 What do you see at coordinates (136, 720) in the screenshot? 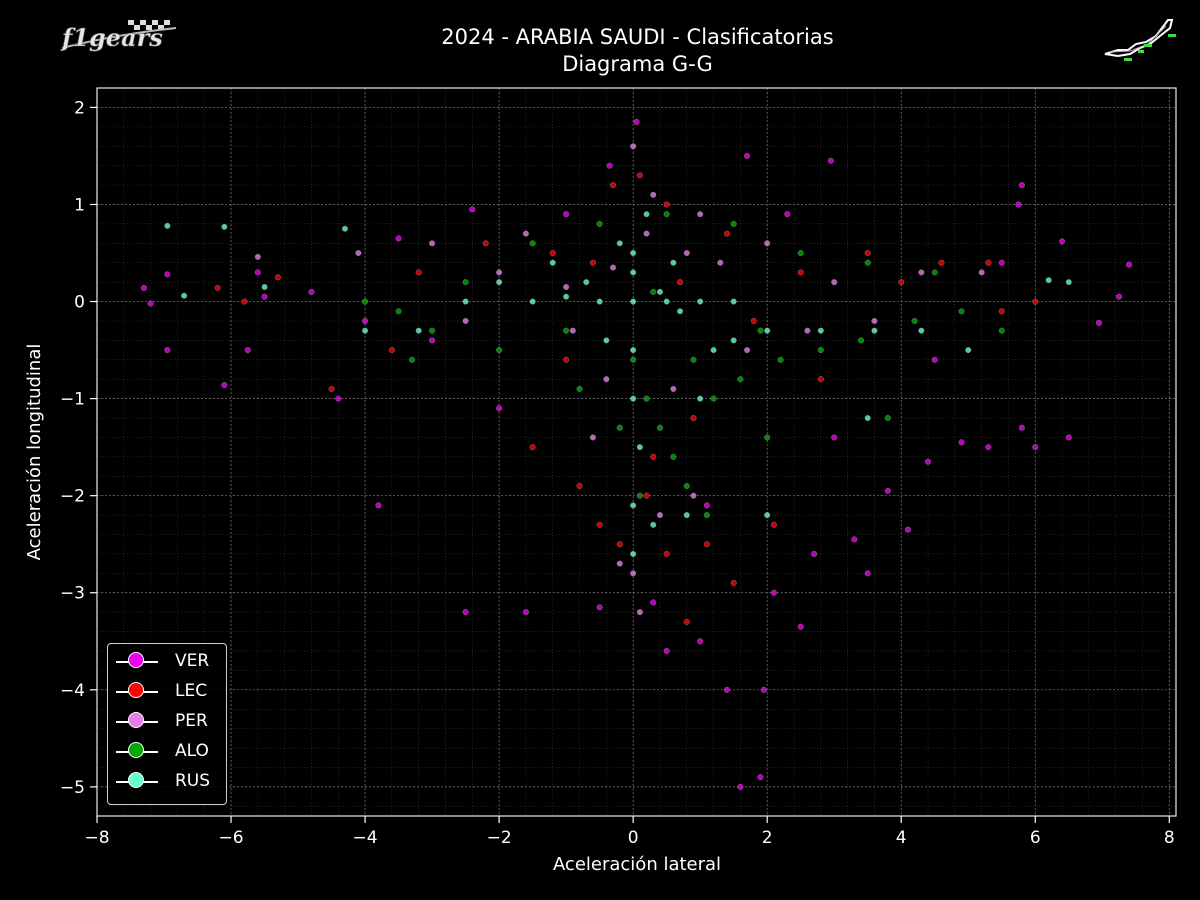
I see `legend-marker-per` at bounding box center [136, 720].